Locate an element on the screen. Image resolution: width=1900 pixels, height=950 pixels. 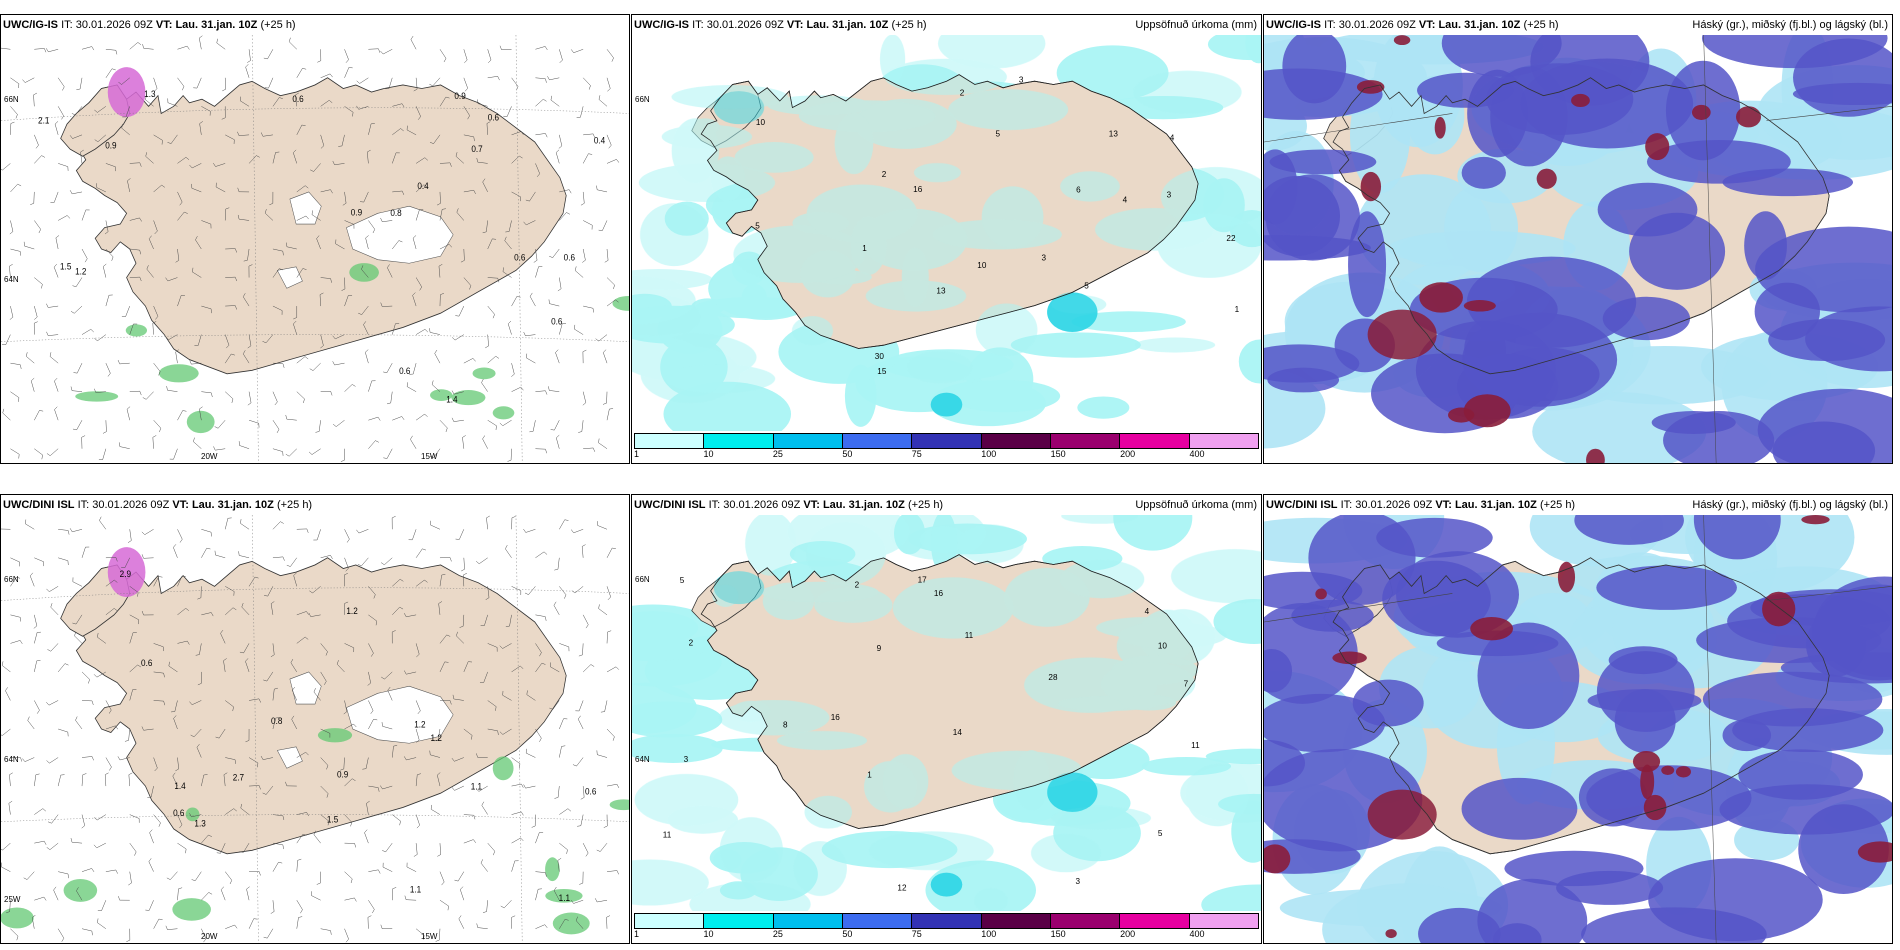
map-area: 1 5 4 3 5 13 3 3 5 4 2 22 15 16 10 6 30 13 10 2 1 is located at coordinates (946, 233).